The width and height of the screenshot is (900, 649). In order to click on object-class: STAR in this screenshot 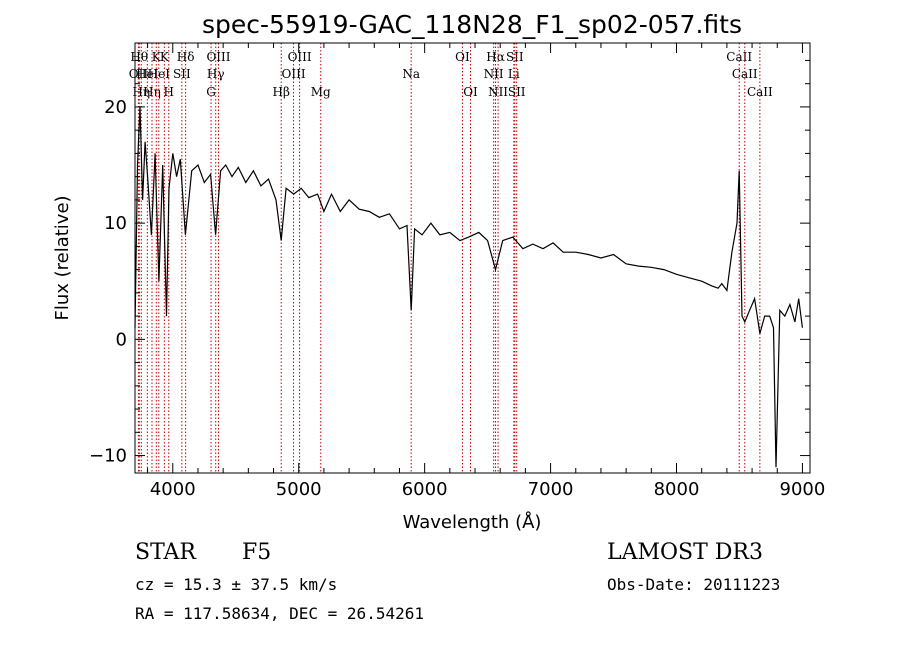, I will do `click(165, 552)`.